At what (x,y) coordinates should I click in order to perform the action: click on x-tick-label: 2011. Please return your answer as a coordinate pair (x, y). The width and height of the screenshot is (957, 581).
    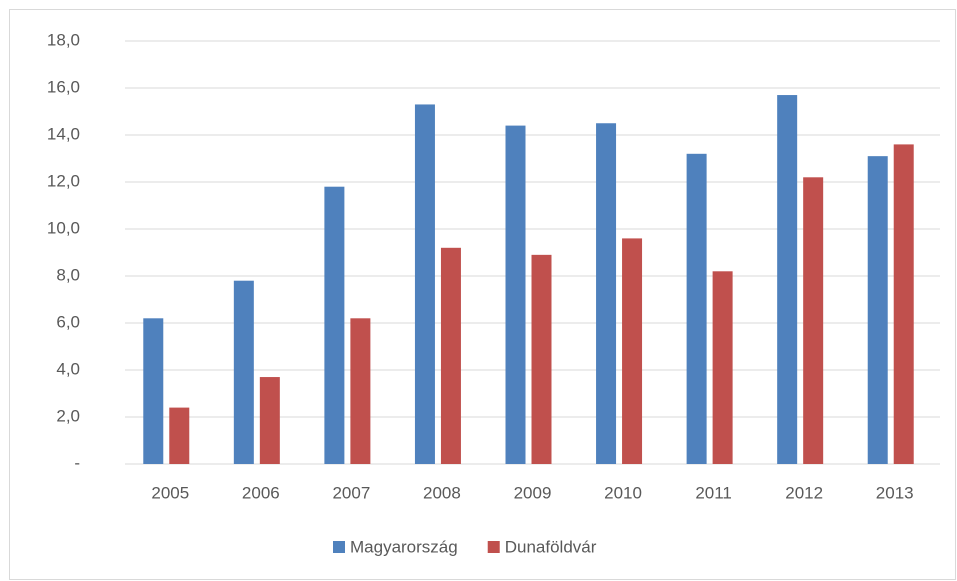
    Looking at the image, I should click on (713, 492).